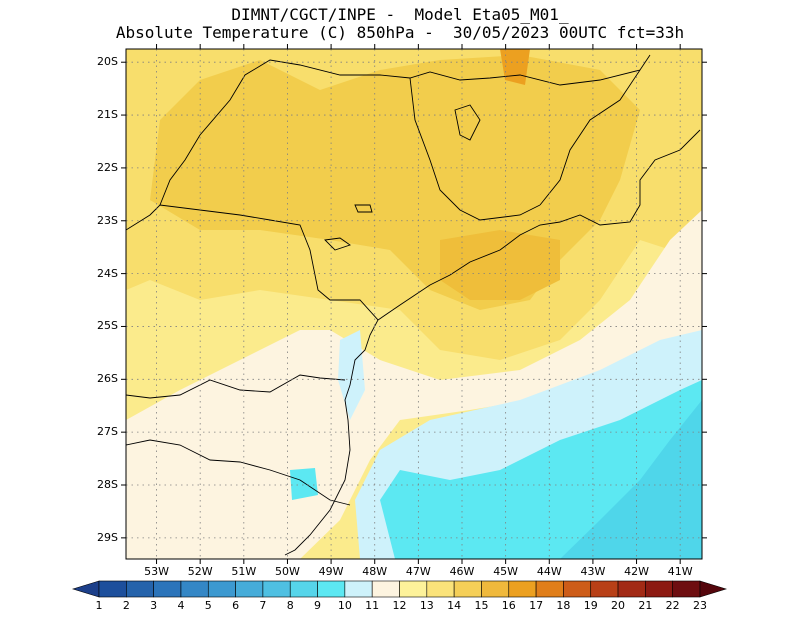  What do you see at coordinates (506, 571) in the screenshot?
I see `lon-label: 45W` at bounding box center [506, 571].